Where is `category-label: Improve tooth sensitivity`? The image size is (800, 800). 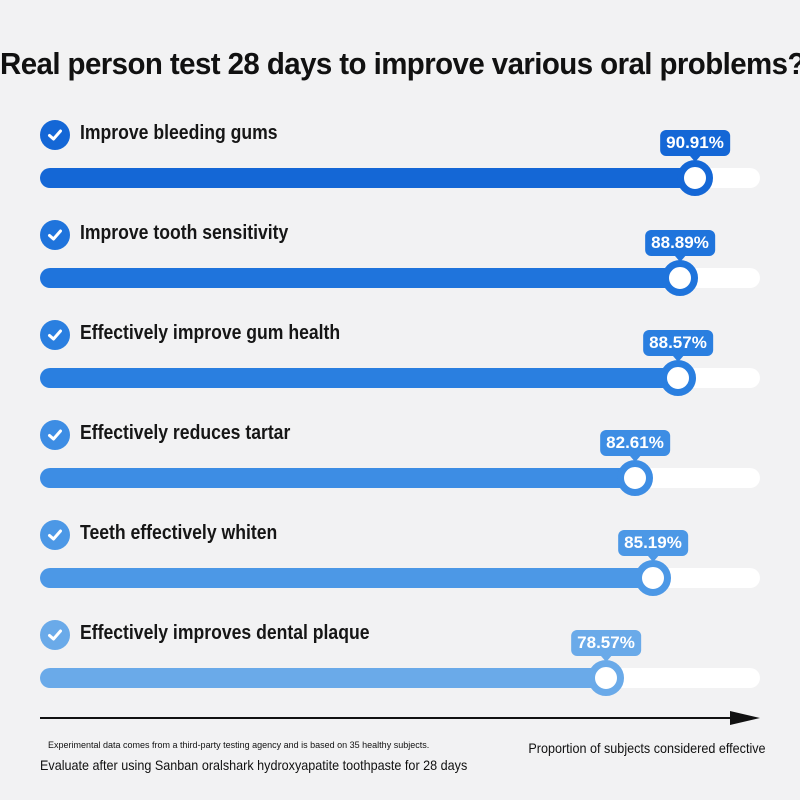 category-label: Improve tooth sensitivity is located at coordinates (184, 233).